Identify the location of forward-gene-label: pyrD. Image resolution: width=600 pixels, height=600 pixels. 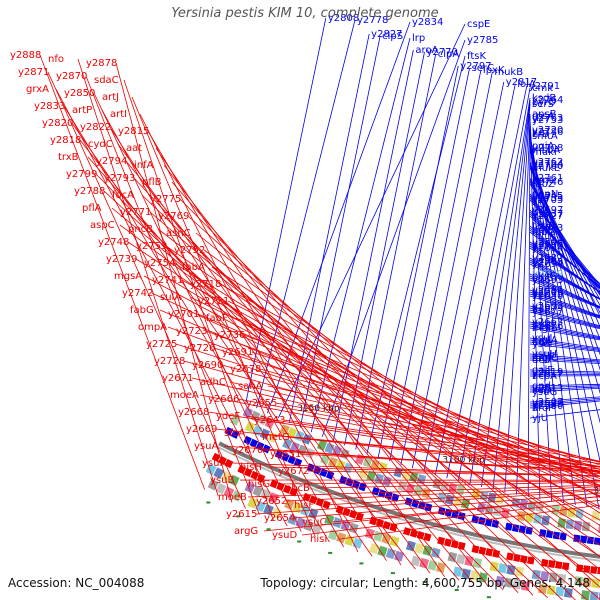
(544, 102).